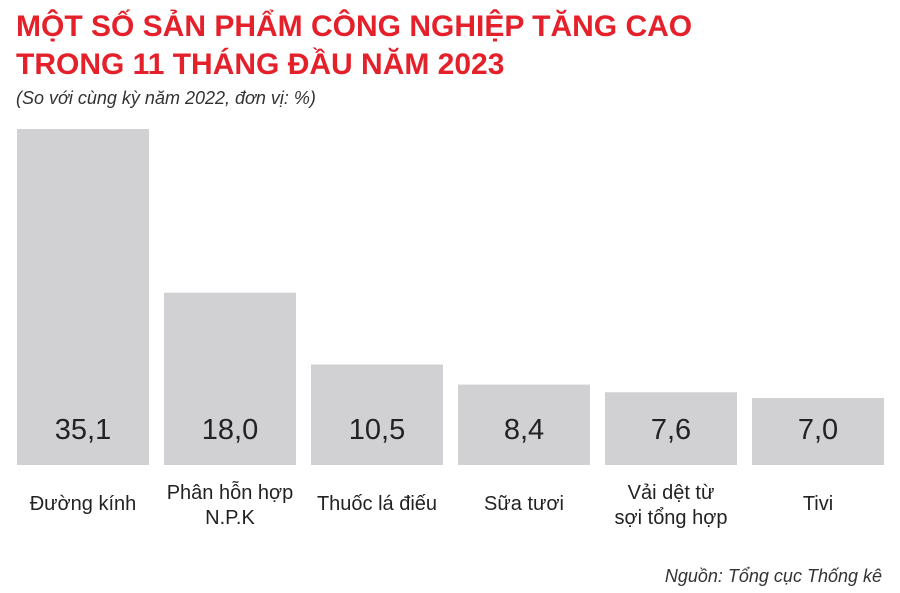 This screenshot has height=593, width=900. Describe the element at coordinates (166, 98) in the screenshot. I see `chart-subtitle: (So với cùng kỳ năm 2022, đơn vị: %)` at that location.